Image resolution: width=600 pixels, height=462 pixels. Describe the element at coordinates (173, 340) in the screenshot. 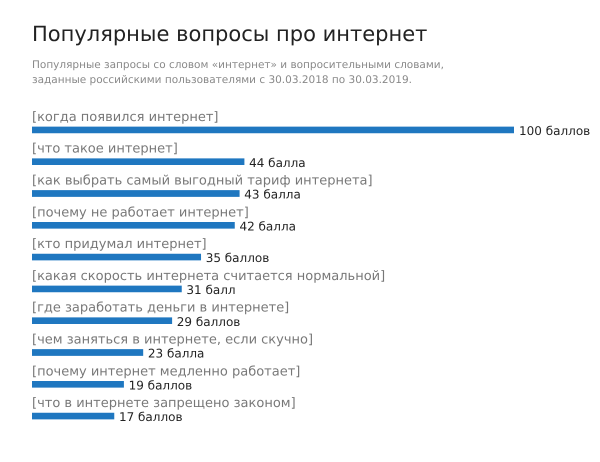

I see `y-tick-label: [чем заняться в интернете, если скучно]` at that location.